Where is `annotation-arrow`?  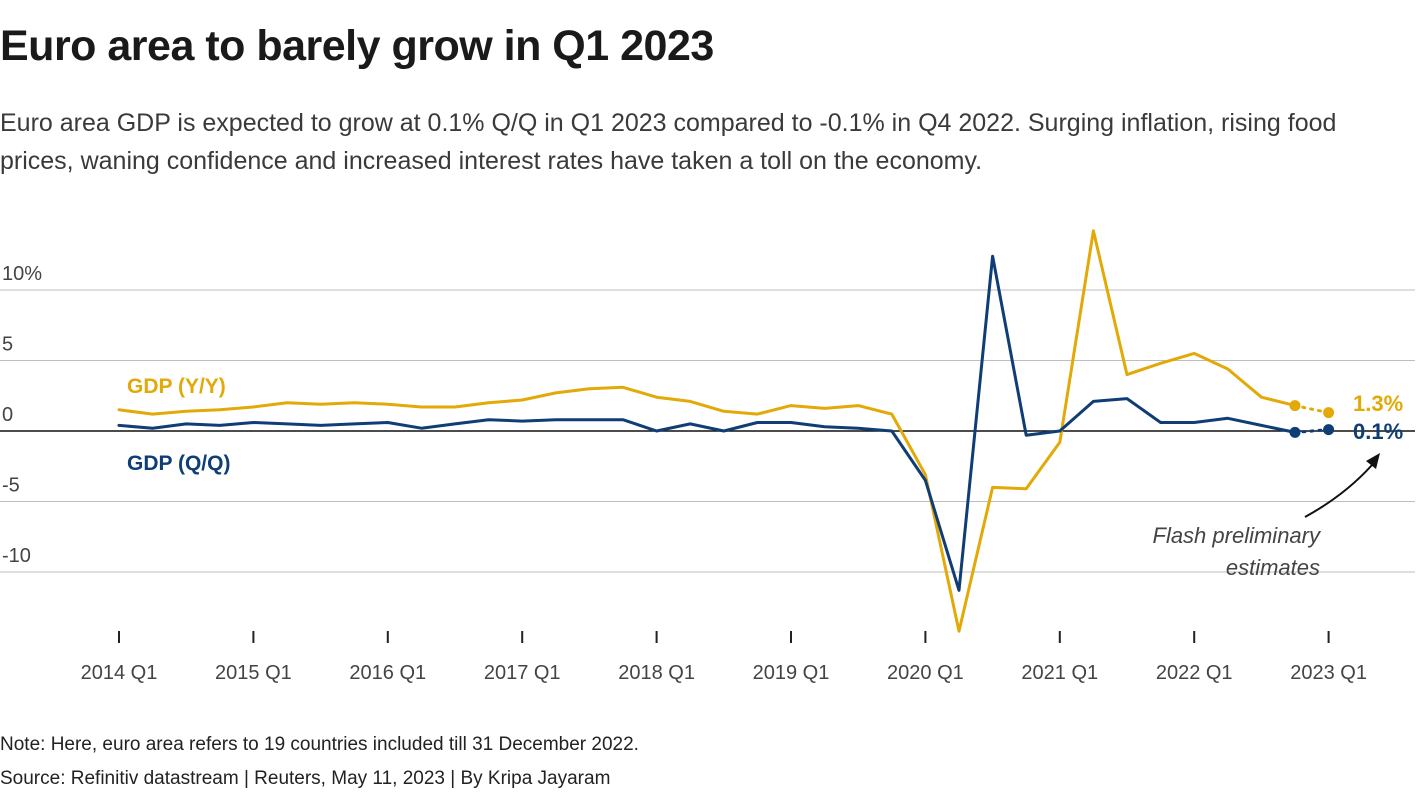 annotation-arrow is located at coordinates (1338, 491).